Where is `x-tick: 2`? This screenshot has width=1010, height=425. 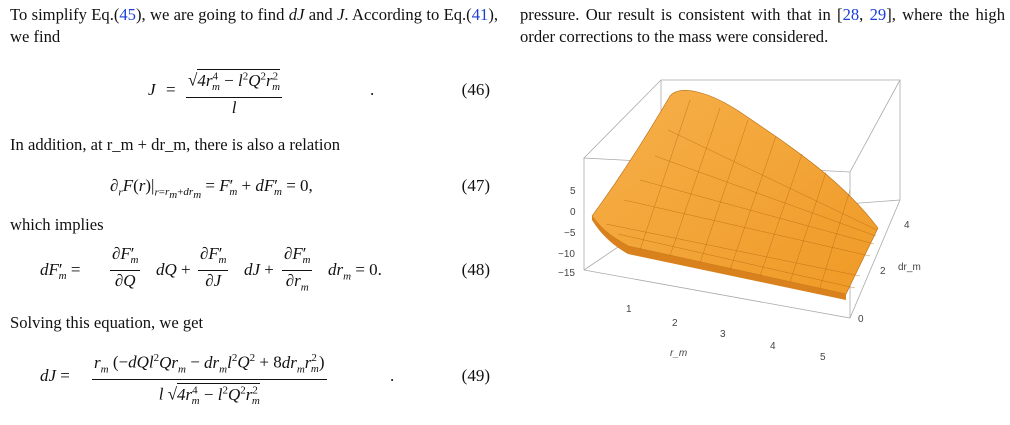
x-tick: 2 is located at coordinates (675, 323).